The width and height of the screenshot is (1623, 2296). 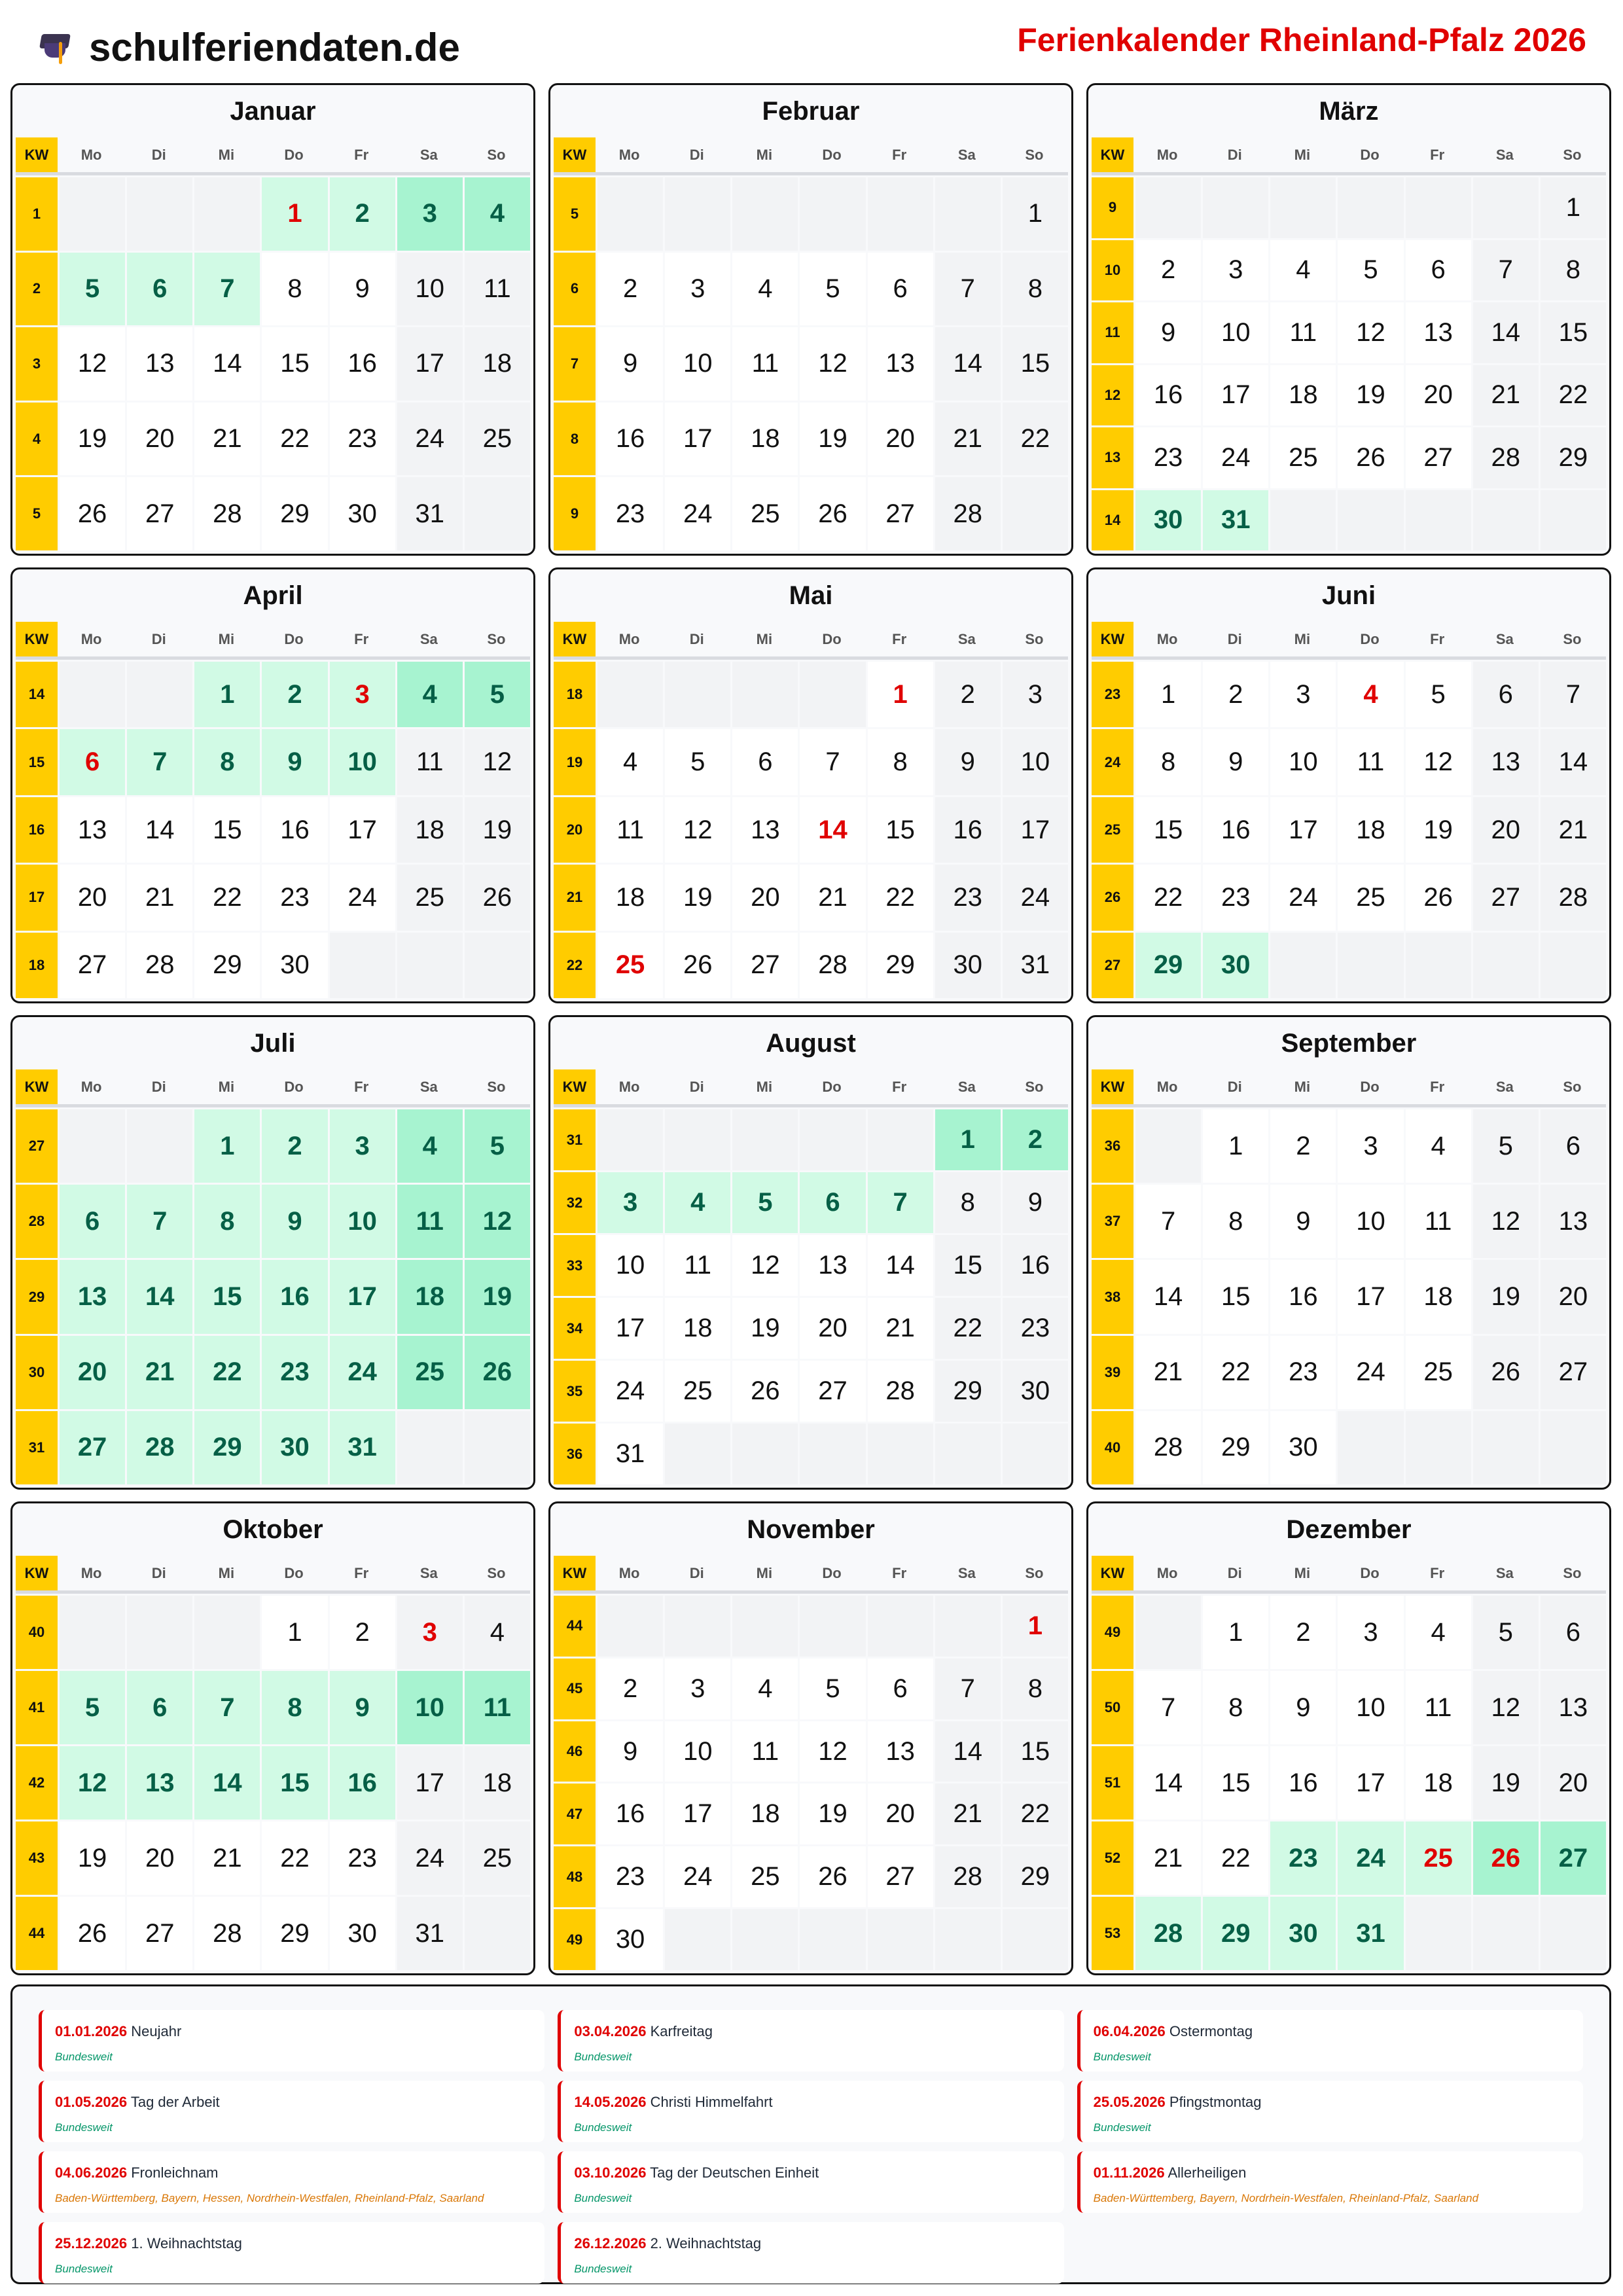 I want to click on day-cell: 31, so click(x=1371, y=1933).